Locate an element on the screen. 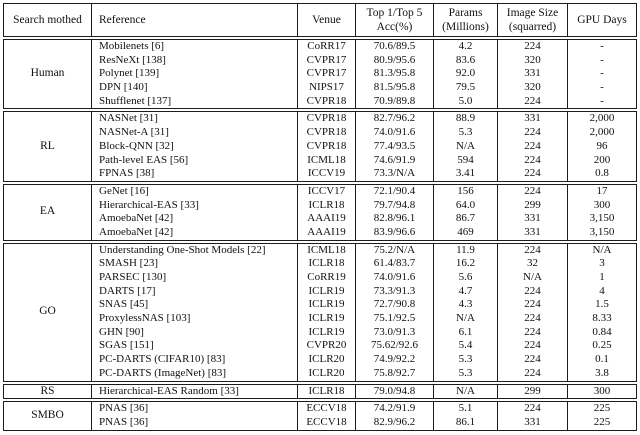 The width and height of the screenshot is (640, 435). gpu-days-cell: 0.8 is located at coordinates (601, 174).